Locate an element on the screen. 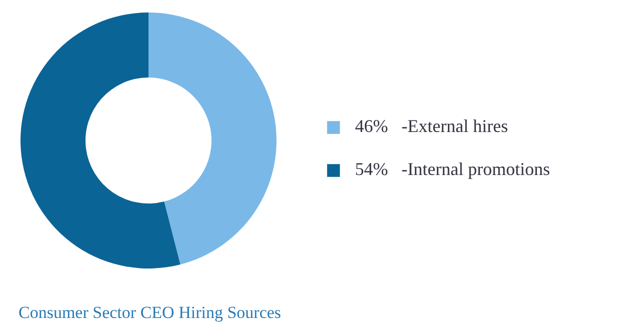 The height and width of the screenshot is (330, 633). legend-label: 46% -External hires is located at coordinates (431, 126).